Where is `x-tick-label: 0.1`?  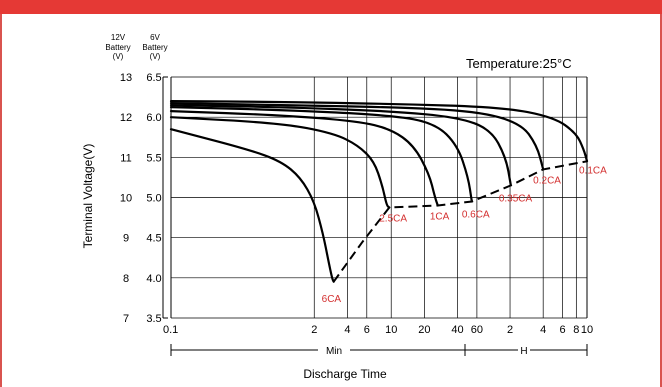
x-tick-label: 0.1 is located at coordinates (170, 330).